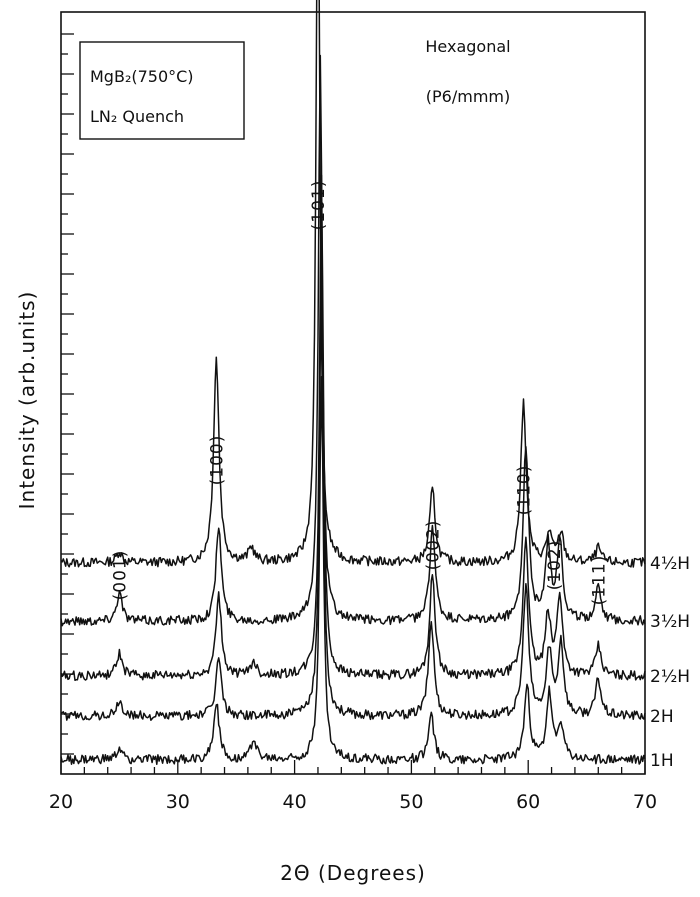  Describe the element at coordinates (353, 786) in the screenshot. I see `x-axis-ticks: 20 30 40 50 60 70` at that location.